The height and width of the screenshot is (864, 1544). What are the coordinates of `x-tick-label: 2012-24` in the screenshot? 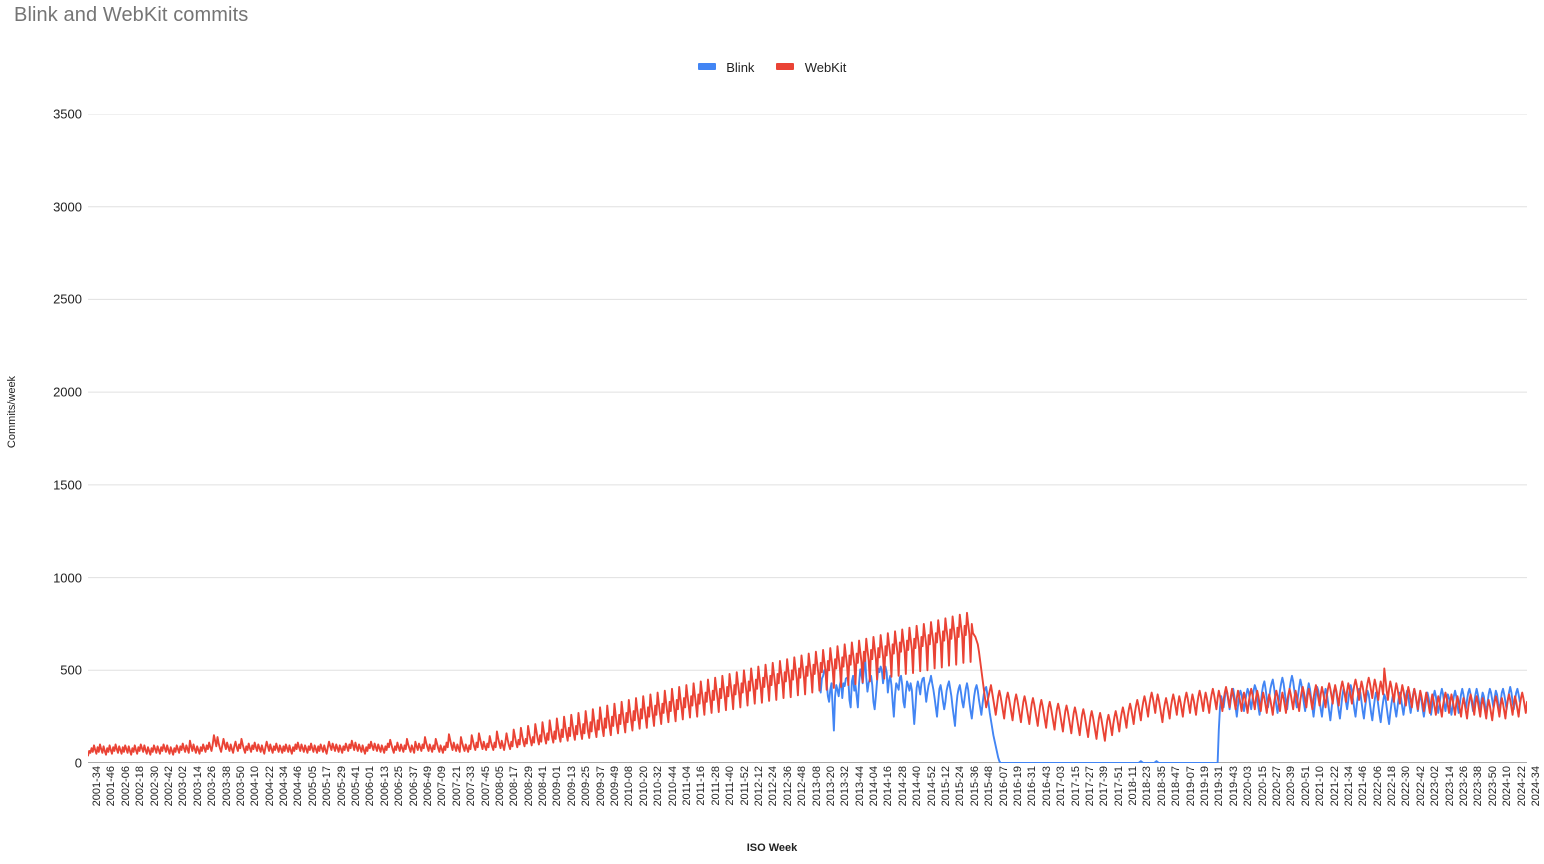 It's located at (773, 786).